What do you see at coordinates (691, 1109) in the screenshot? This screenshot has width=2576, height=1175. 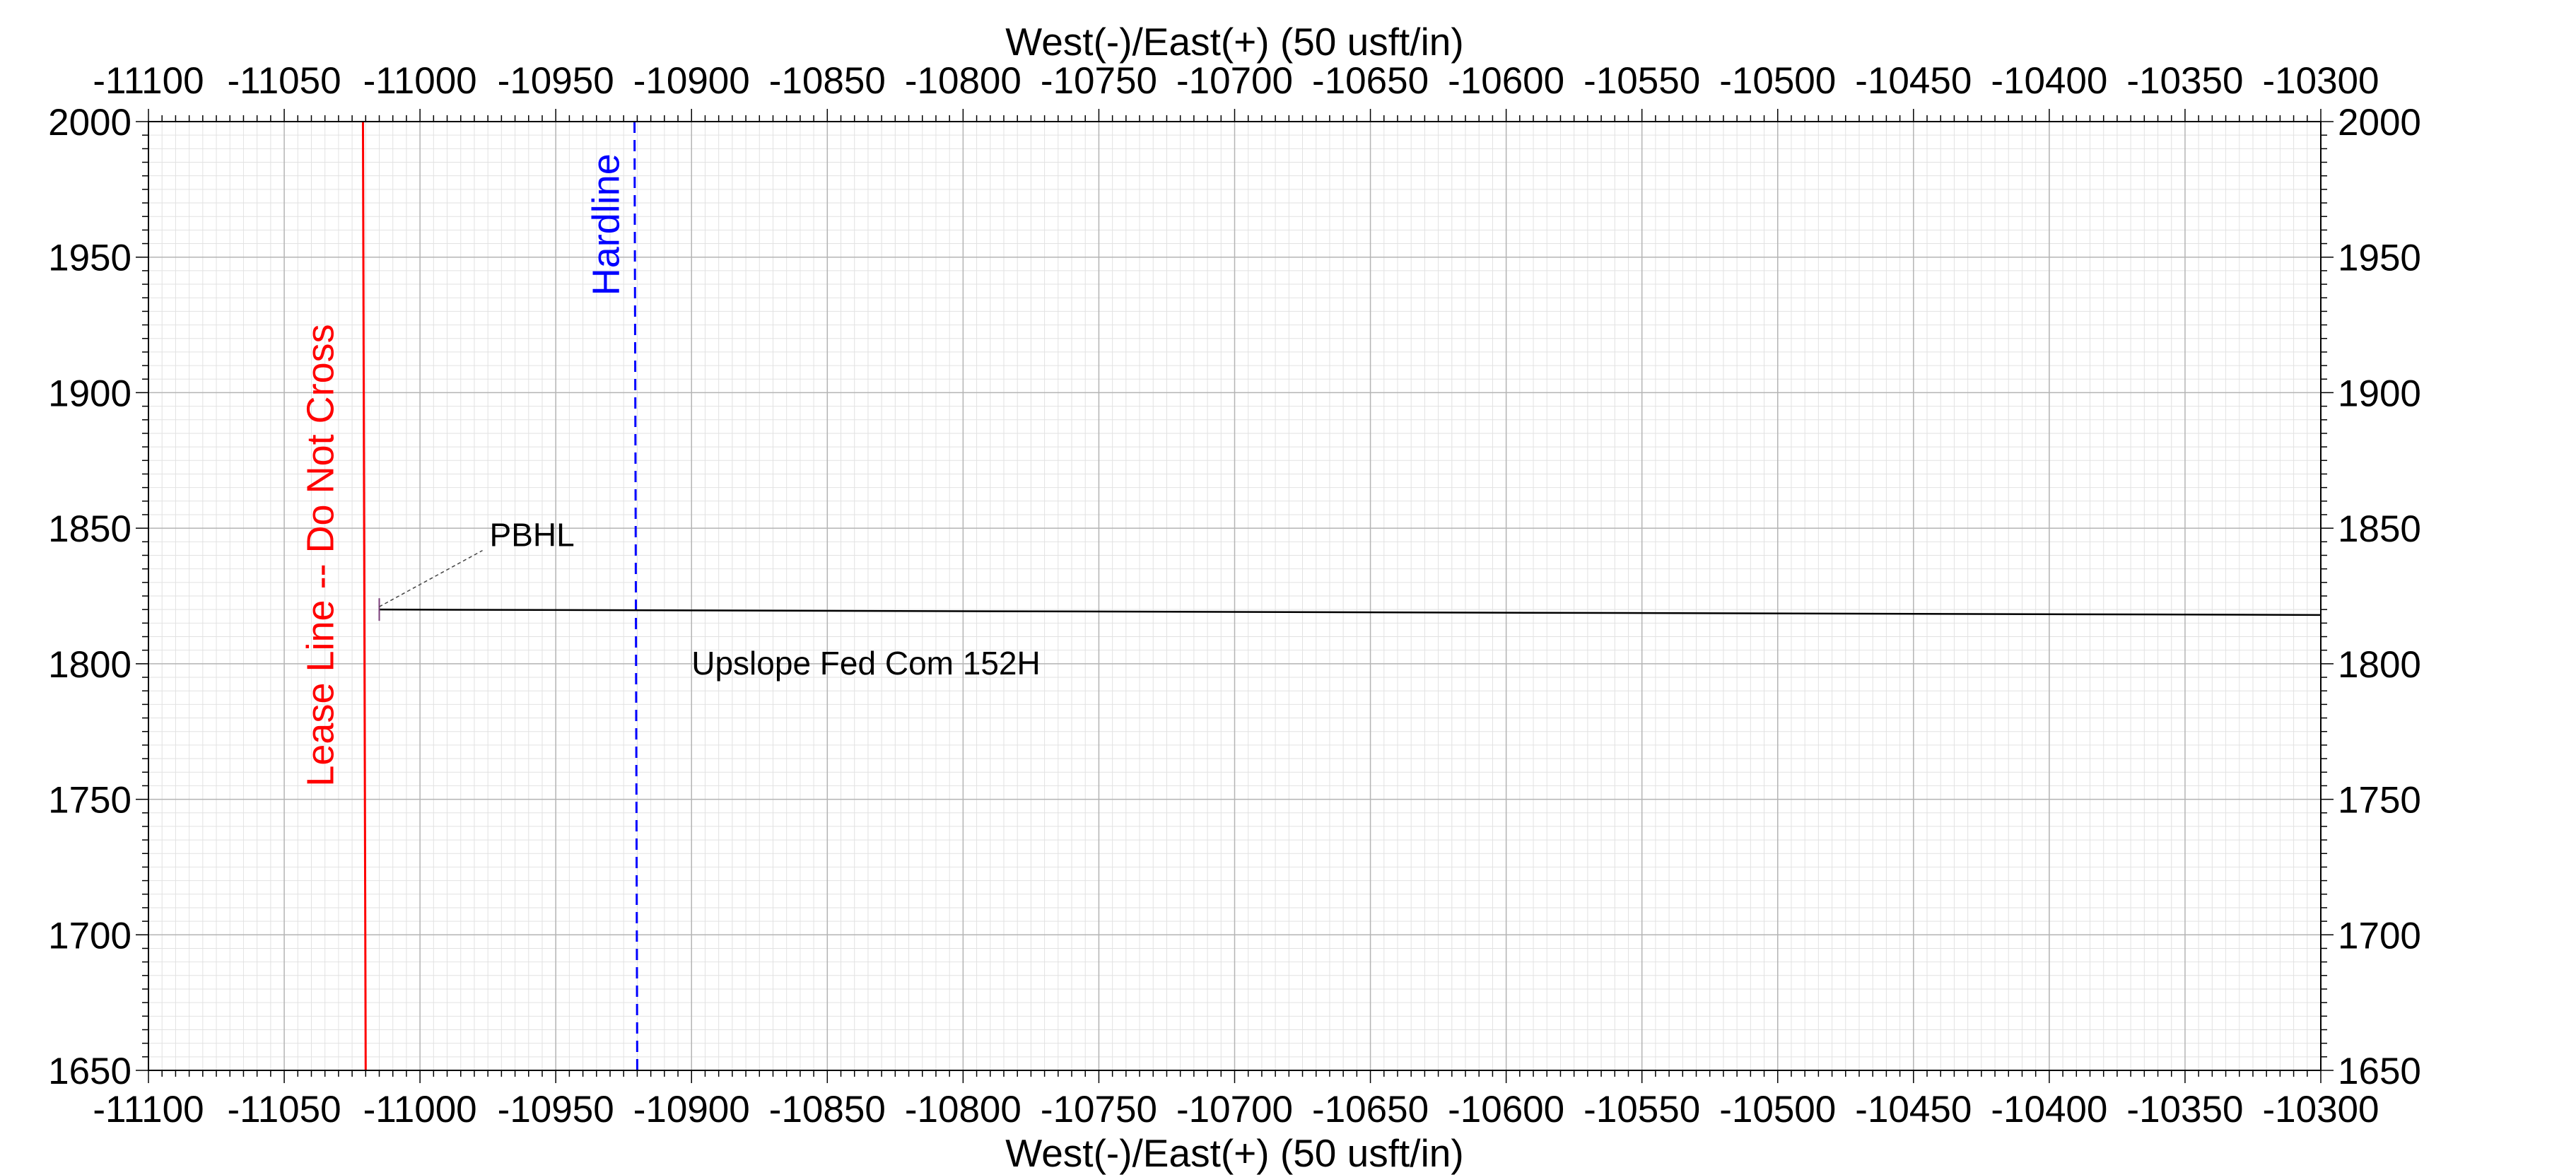 I see `x-tick-label-bottom: -10900` at bounding box center [691, 1109].